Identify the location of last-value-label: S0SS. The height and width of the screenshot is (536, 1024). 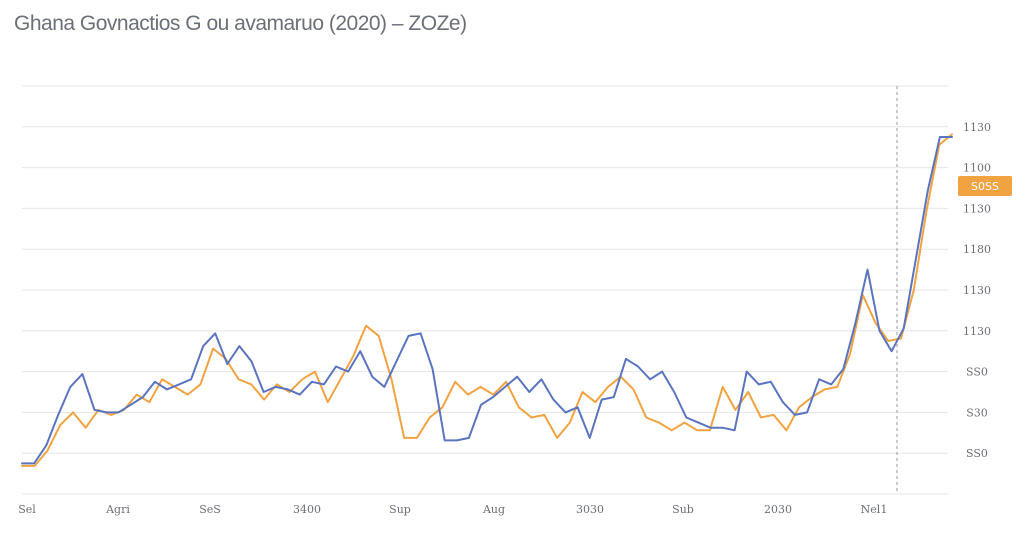
(985, 186).